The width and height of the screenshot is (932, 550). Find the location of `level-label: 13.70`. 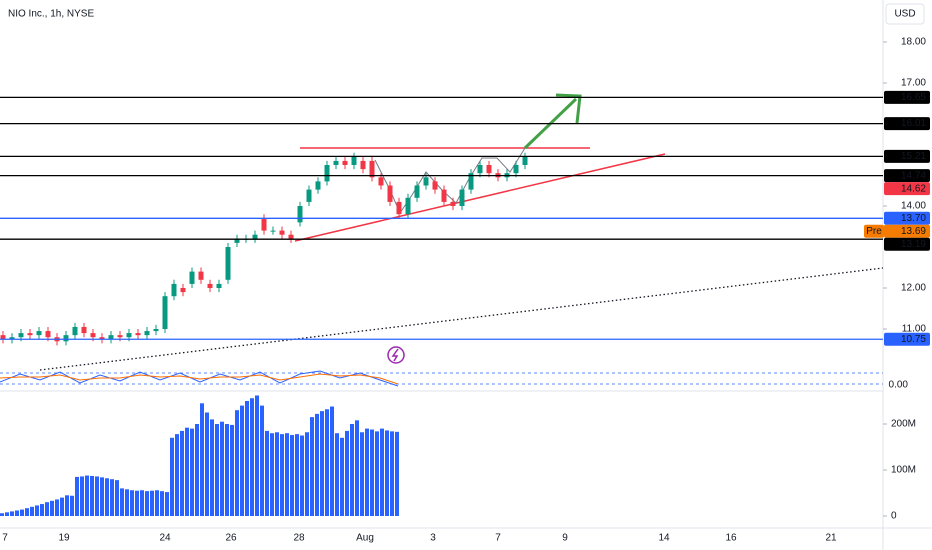

level-label: 13.70 is located at coordinates (913, 218).